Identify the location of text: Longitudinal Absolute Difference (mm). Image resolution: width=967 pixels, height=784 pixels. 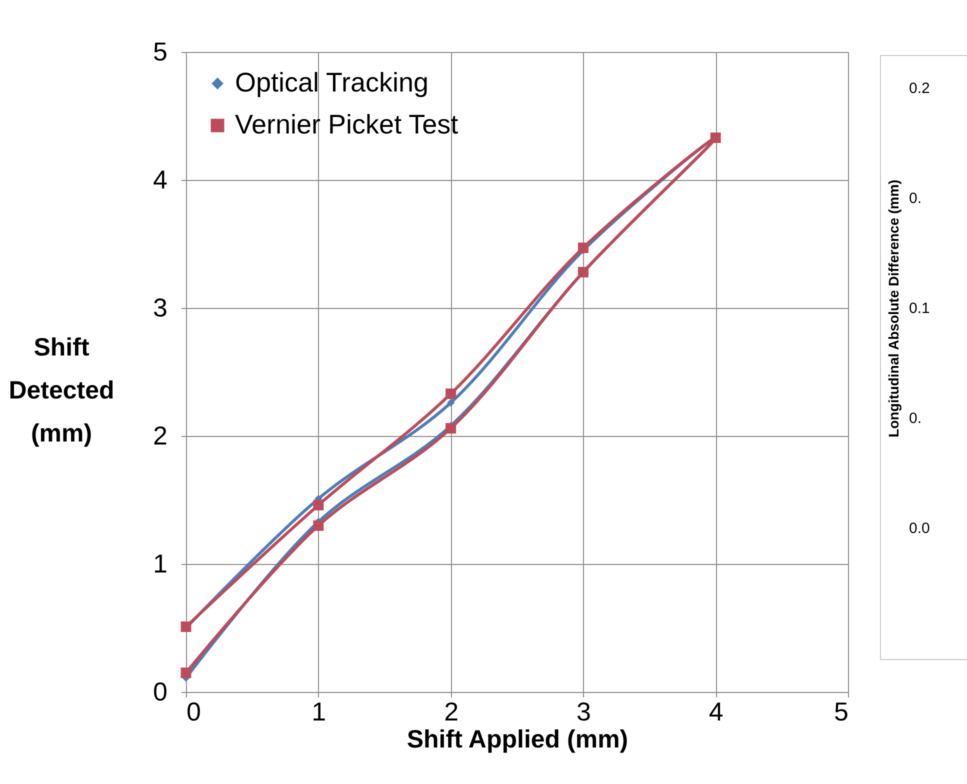
(894, 309).